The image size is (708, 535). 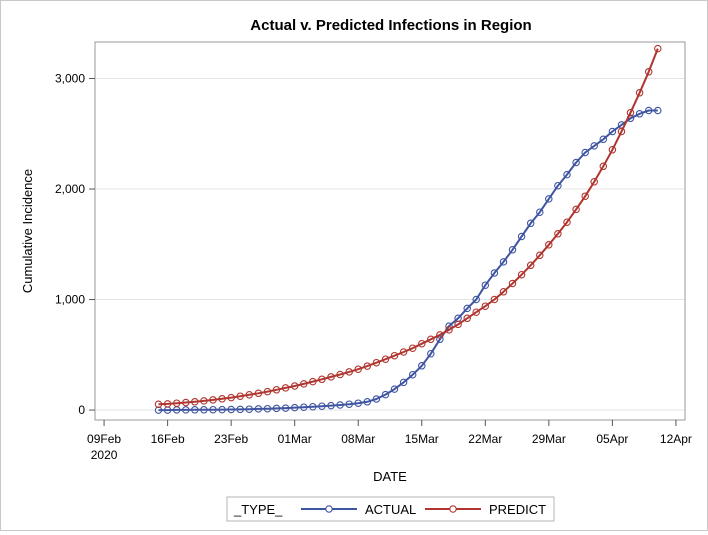 What do you see at coordinates (423, 509) in the screenshot?
I see `legend-items: ACTUAL PREDICT` at bounding box center [423, 509].